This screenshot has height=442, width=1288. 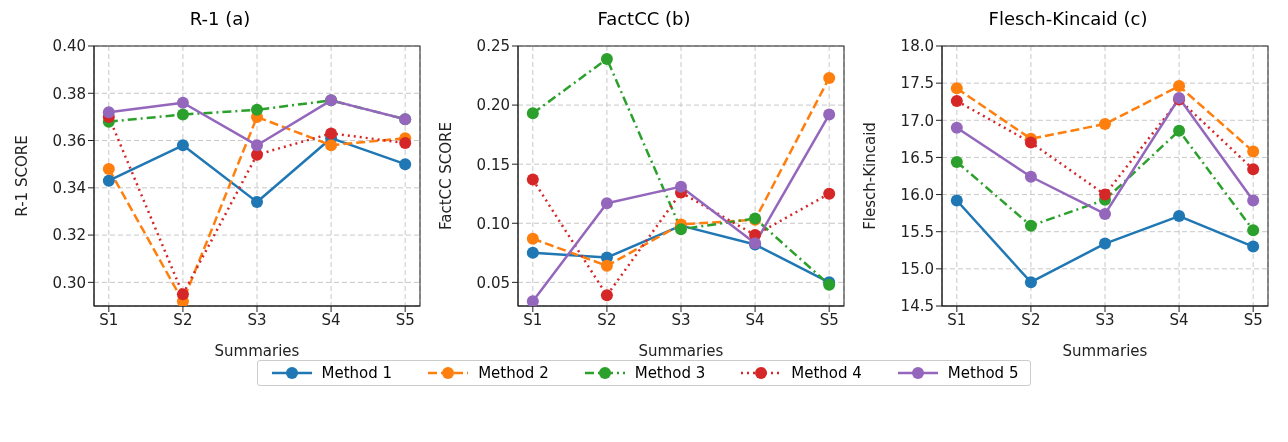 What do you see at coordinates (917, 232) in the screenshot?
I see `y-tick-label: 15.5` at bounding box center [917, 232].